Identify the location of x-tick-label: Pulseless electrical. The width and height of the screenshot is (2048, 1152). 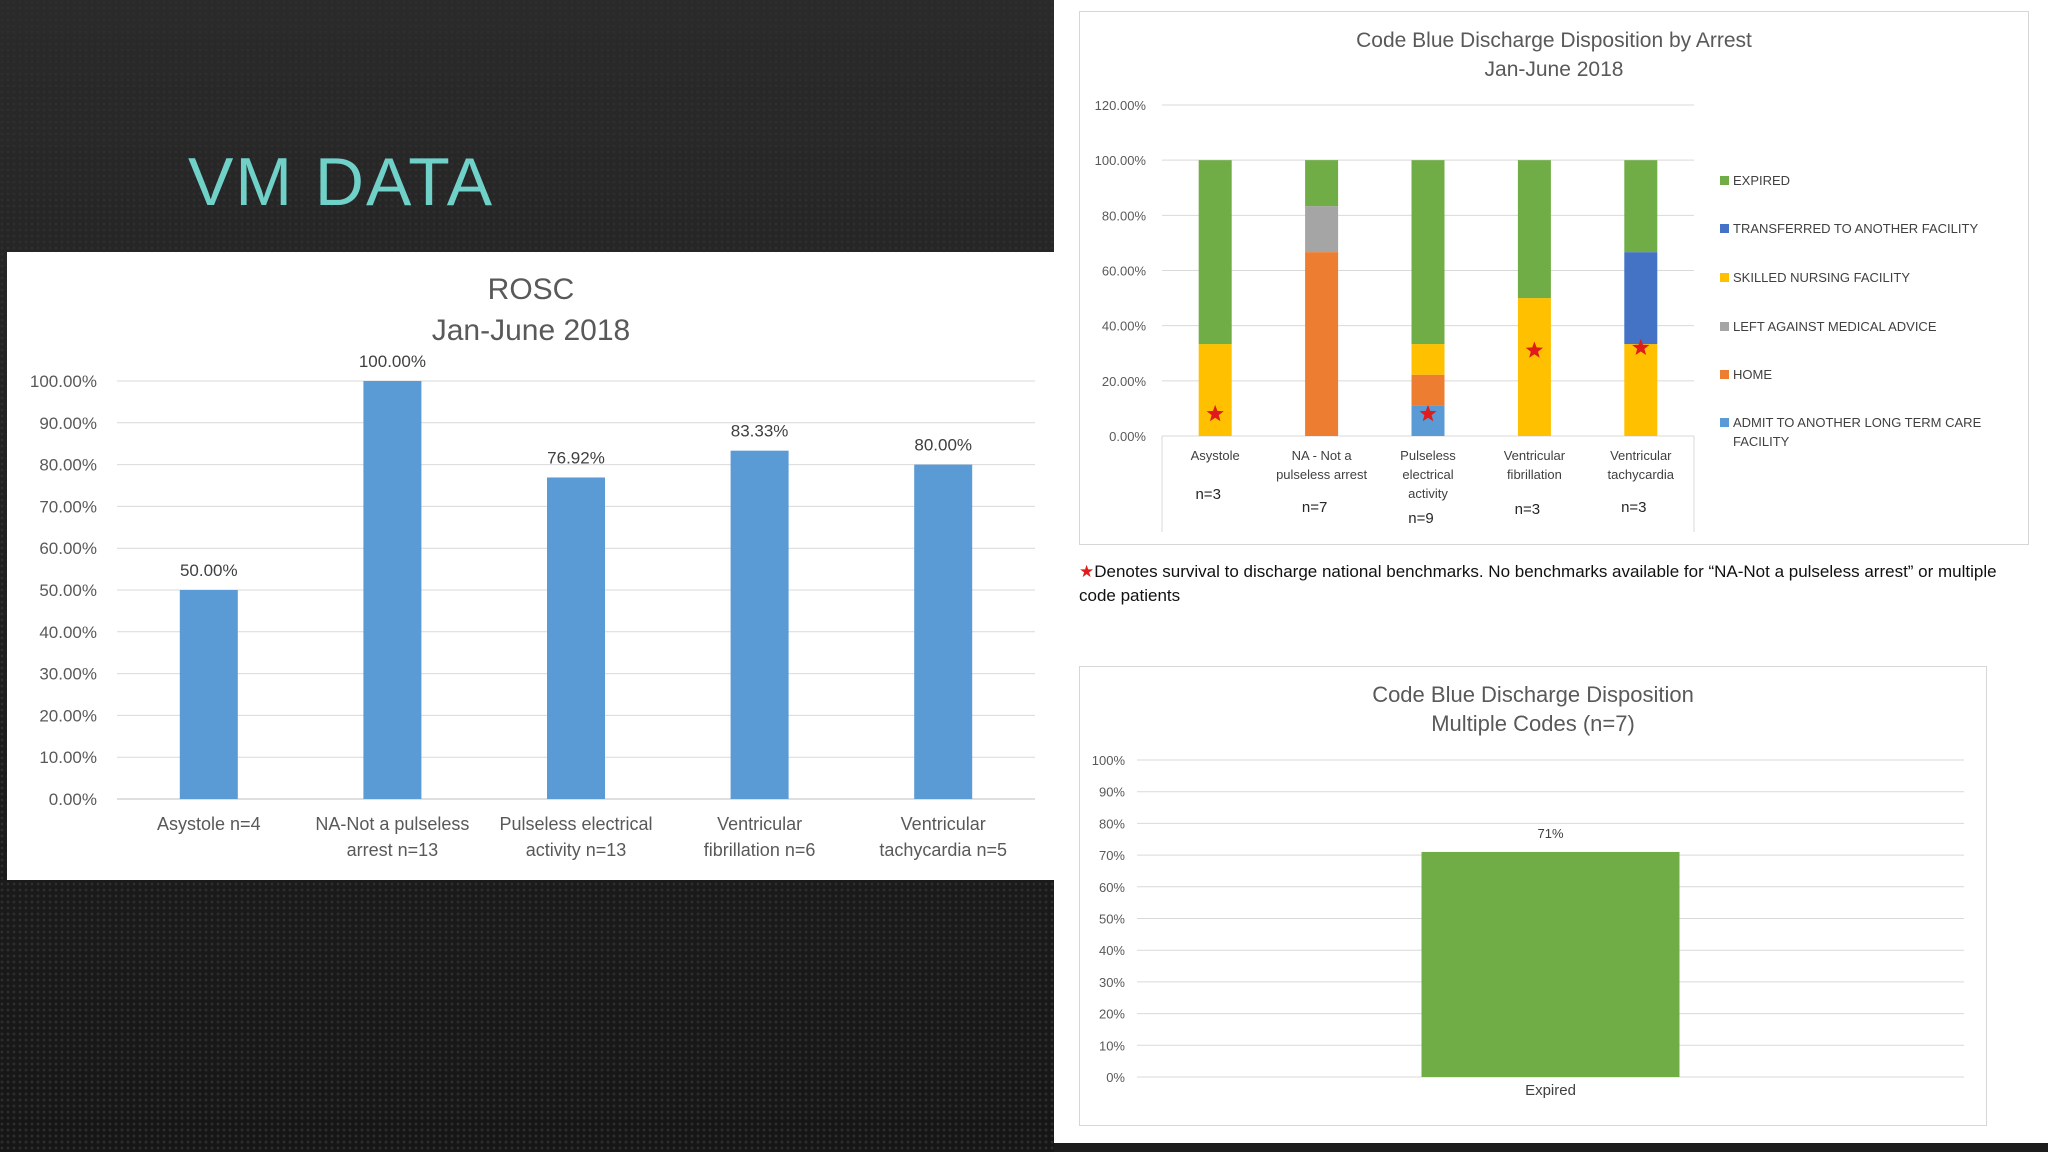
(575, 824).